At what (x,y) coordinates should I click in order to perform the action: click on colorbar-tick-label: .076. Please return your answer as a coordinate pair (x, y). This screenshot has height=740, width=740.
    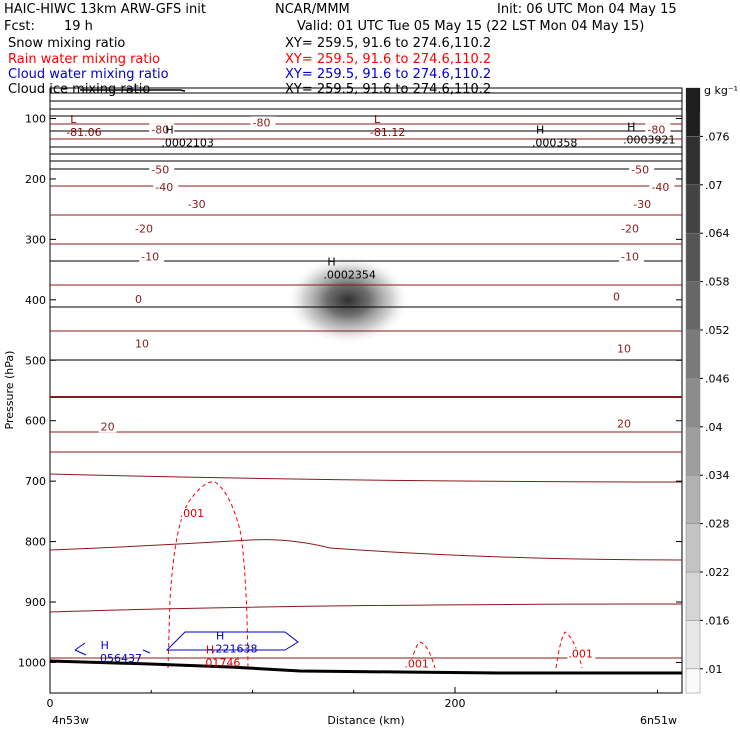
    Looking at the image, I should click on (717, 136).